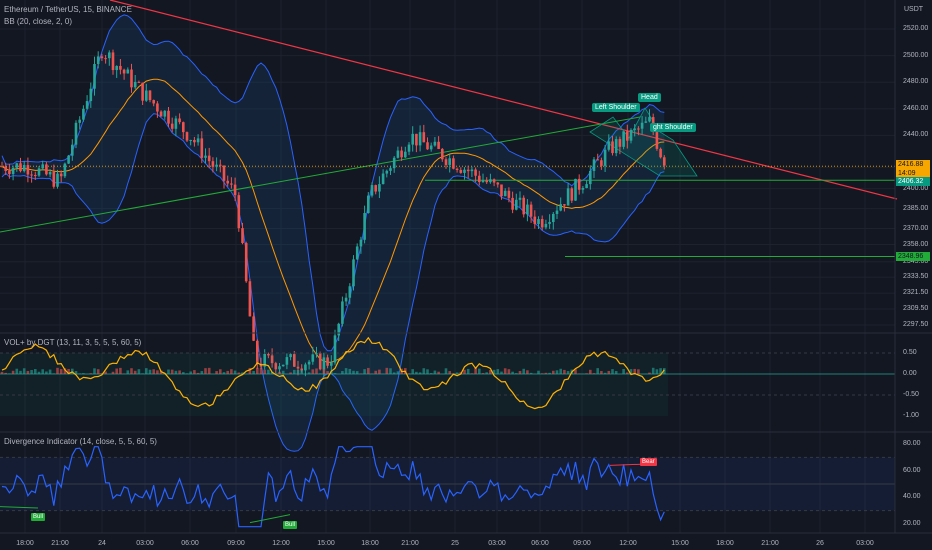  I want to click on time-tick-label: 12:00, so click(628, 543).